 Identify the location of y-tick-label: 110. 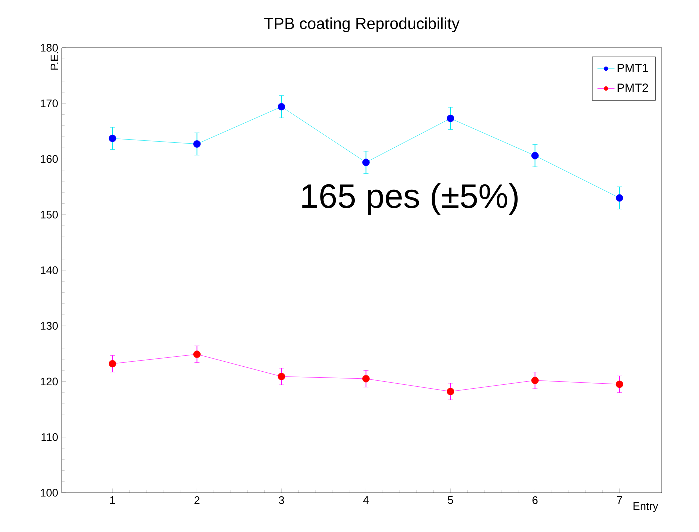
(50, 438).